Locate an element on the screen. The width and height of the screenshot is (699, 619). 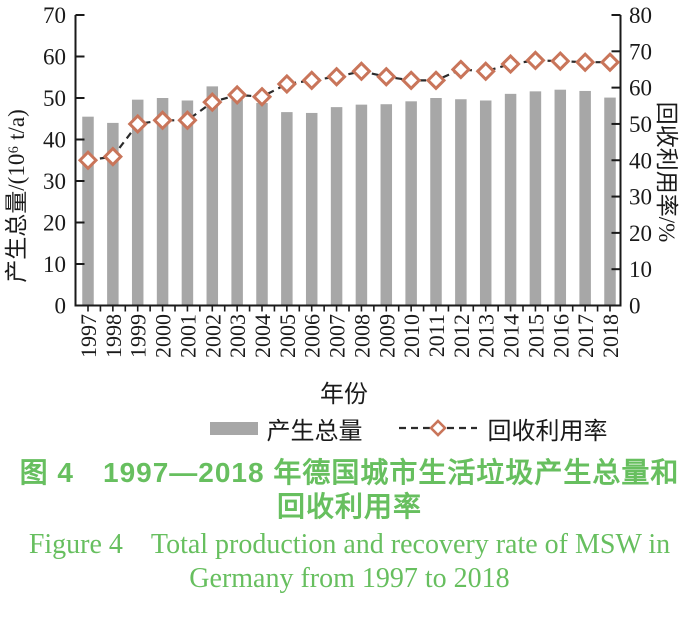
diamond-marker-2008 is located at coordinates (361, 71).